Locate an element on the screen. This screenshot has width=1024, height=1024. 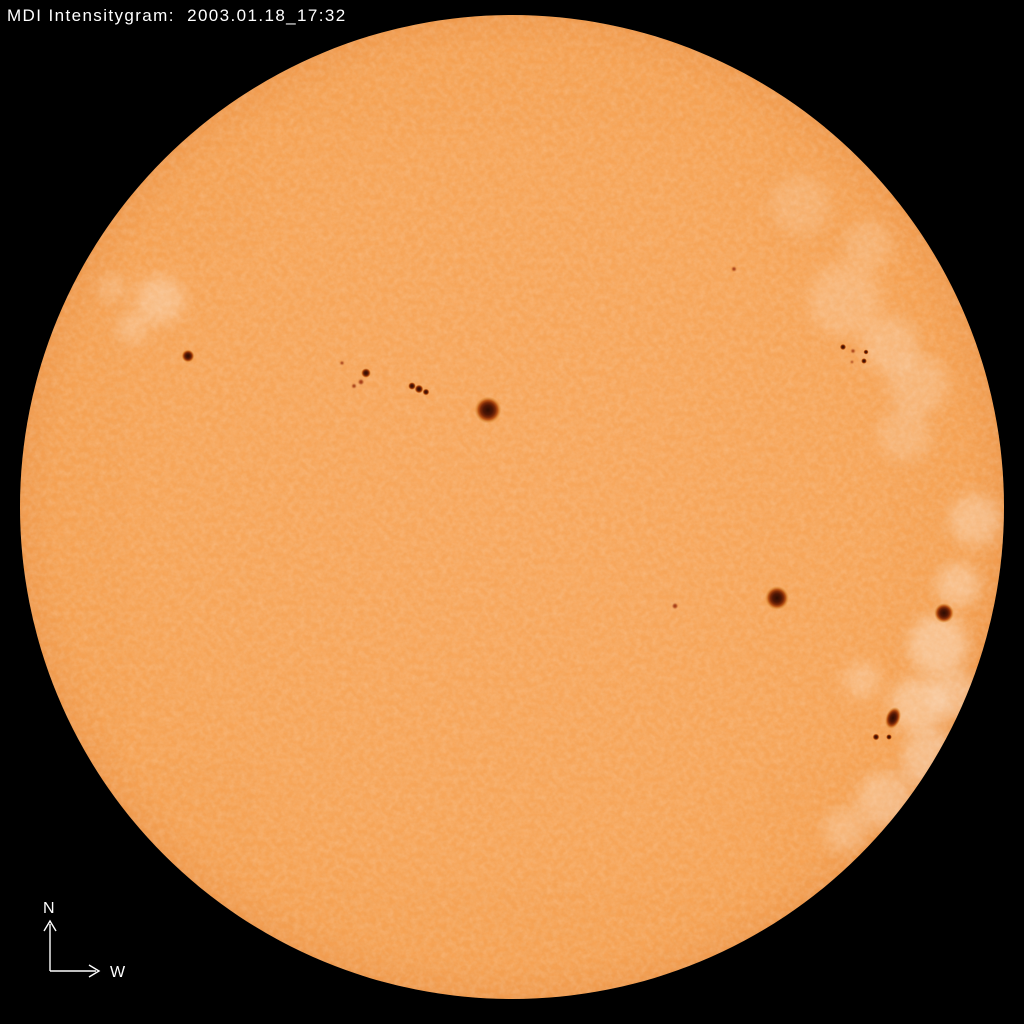
compass-west-arrowhead is located at coordinates (94, 971).